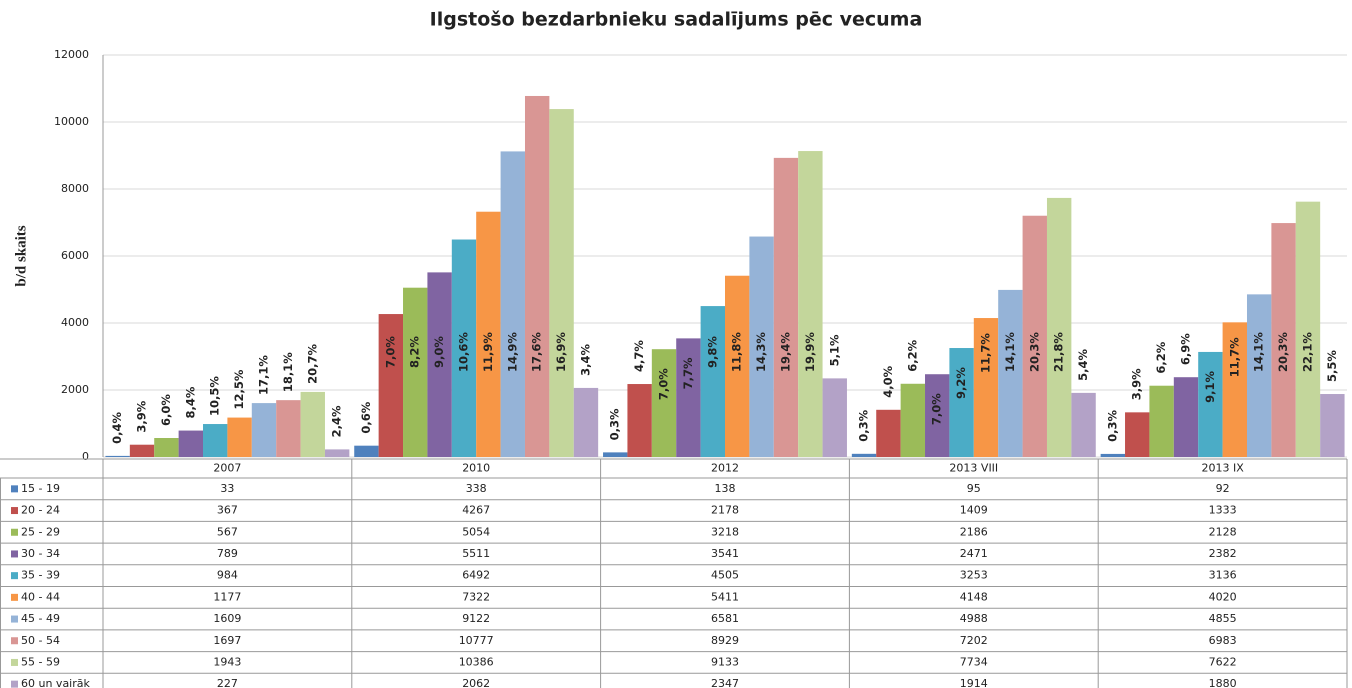  What do you see at coordinates (227, 488) in the screenshot?
I see `table-value: 33` at bounding box center [227, 488].